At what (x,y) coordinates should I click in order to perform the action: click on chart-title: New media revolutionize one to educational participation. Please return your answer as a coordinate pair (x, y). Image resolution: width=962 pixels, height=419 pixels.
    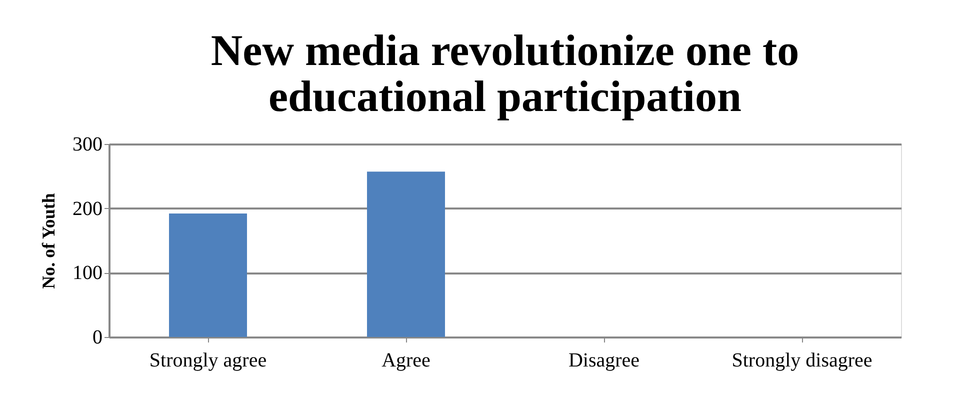
    Looking at the image, I should click on (505, 73).